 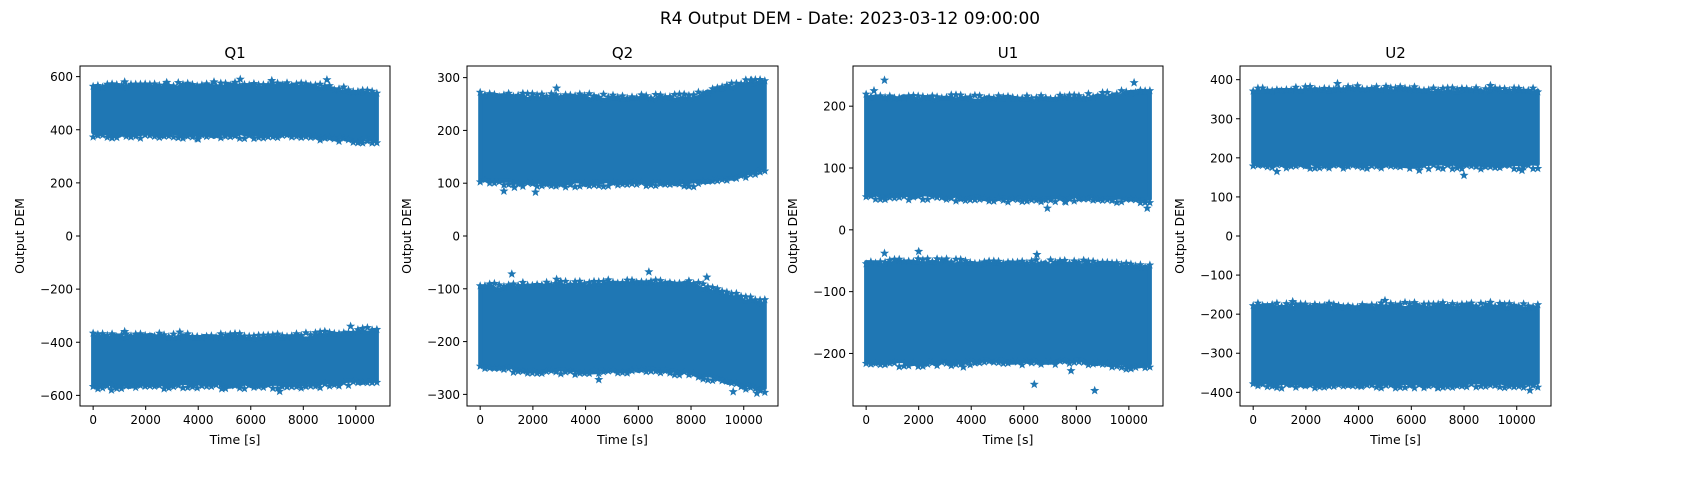 What do you see at coordinates (866, 420) in the screenshot?
I see `x-tick-label: 0` at bounding box center [866, 420].